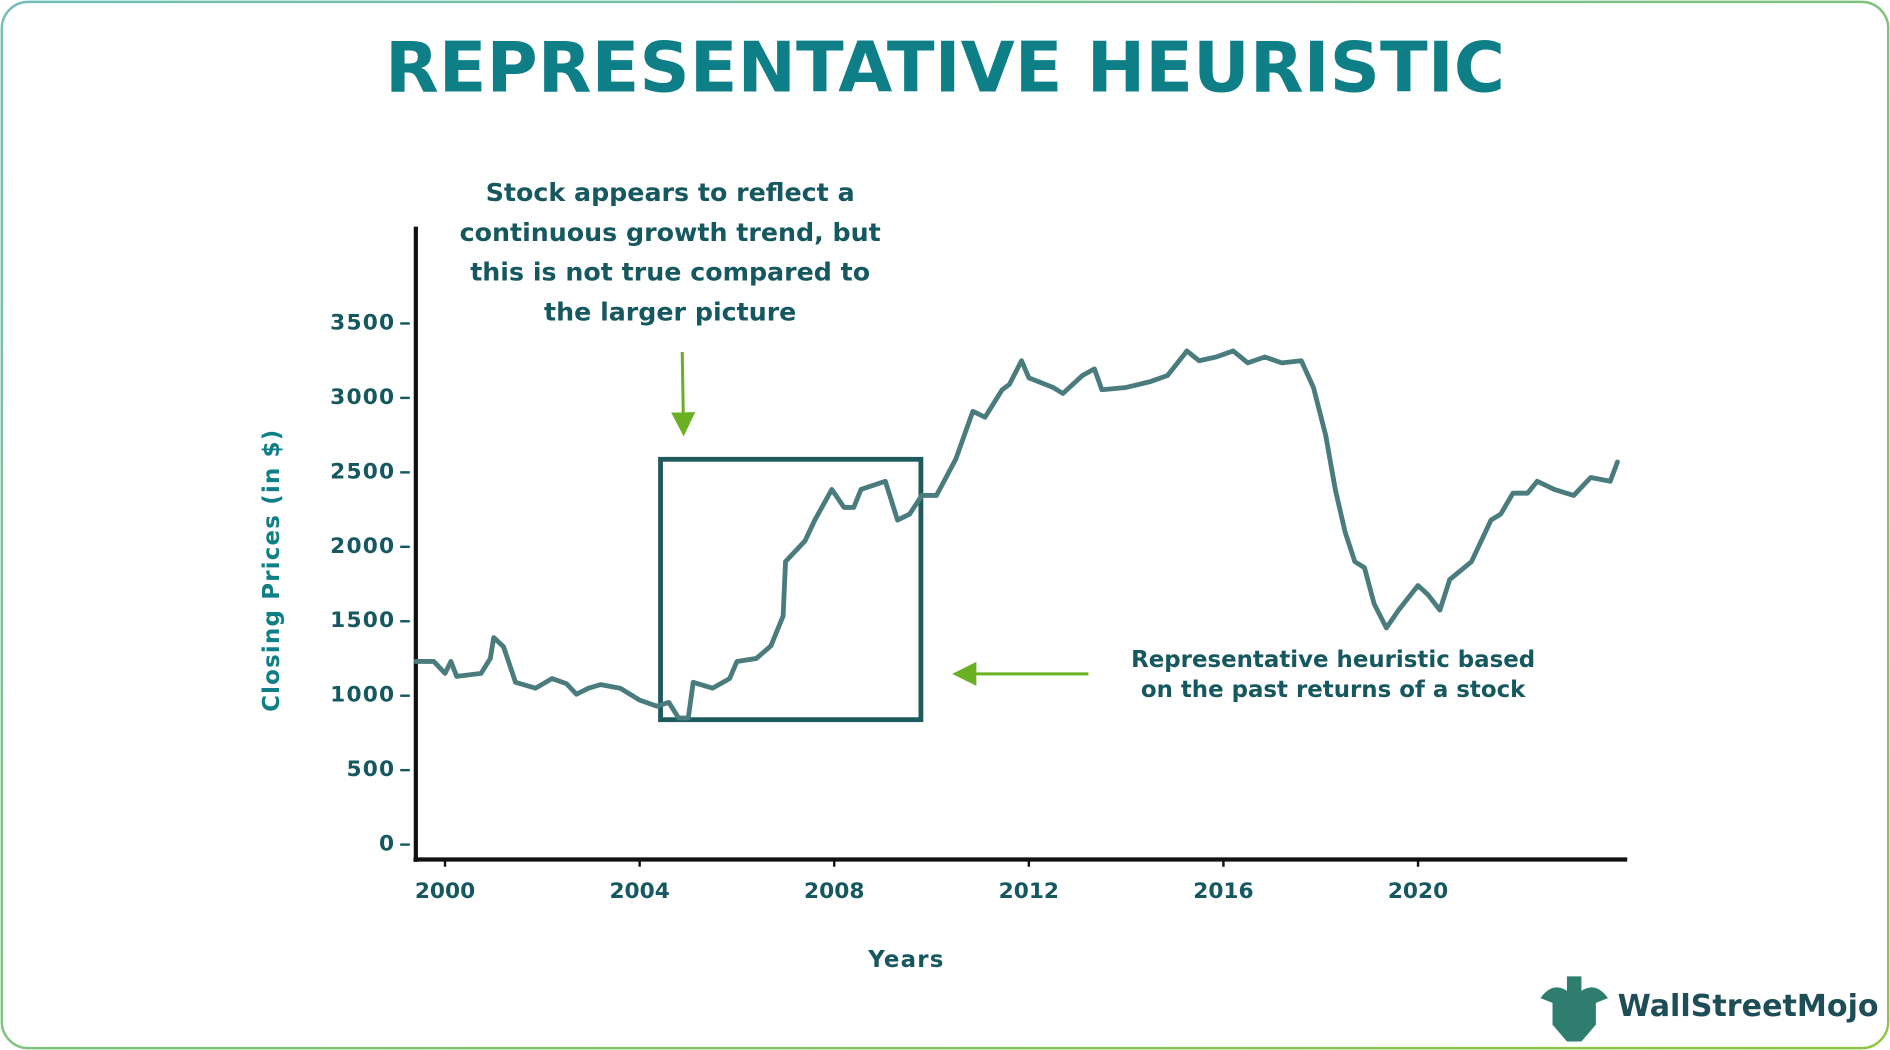  I want to click on annotation: continuous growth trend, but, so click(670, 232).